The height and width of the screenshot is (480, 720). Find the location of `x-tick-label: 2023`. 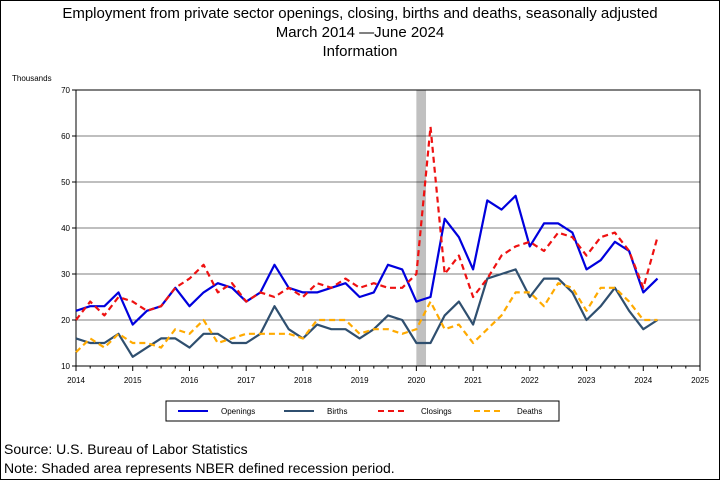

x-tick-label: 2023 is located at coordinates (587, 380).